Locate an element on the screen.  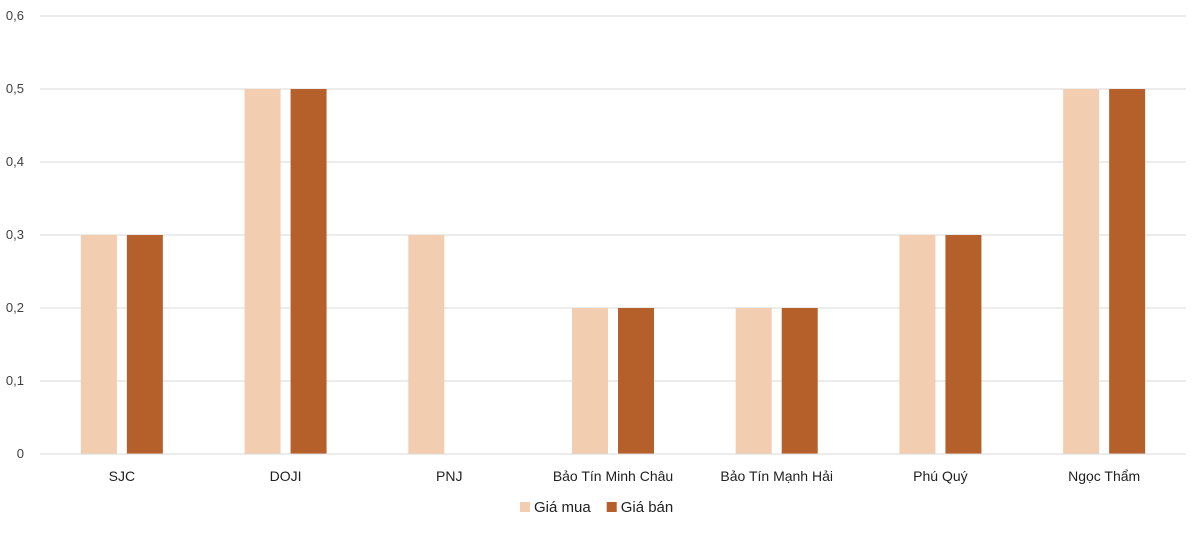
legend-label: Giá bán is located at coordinates (647, 507).